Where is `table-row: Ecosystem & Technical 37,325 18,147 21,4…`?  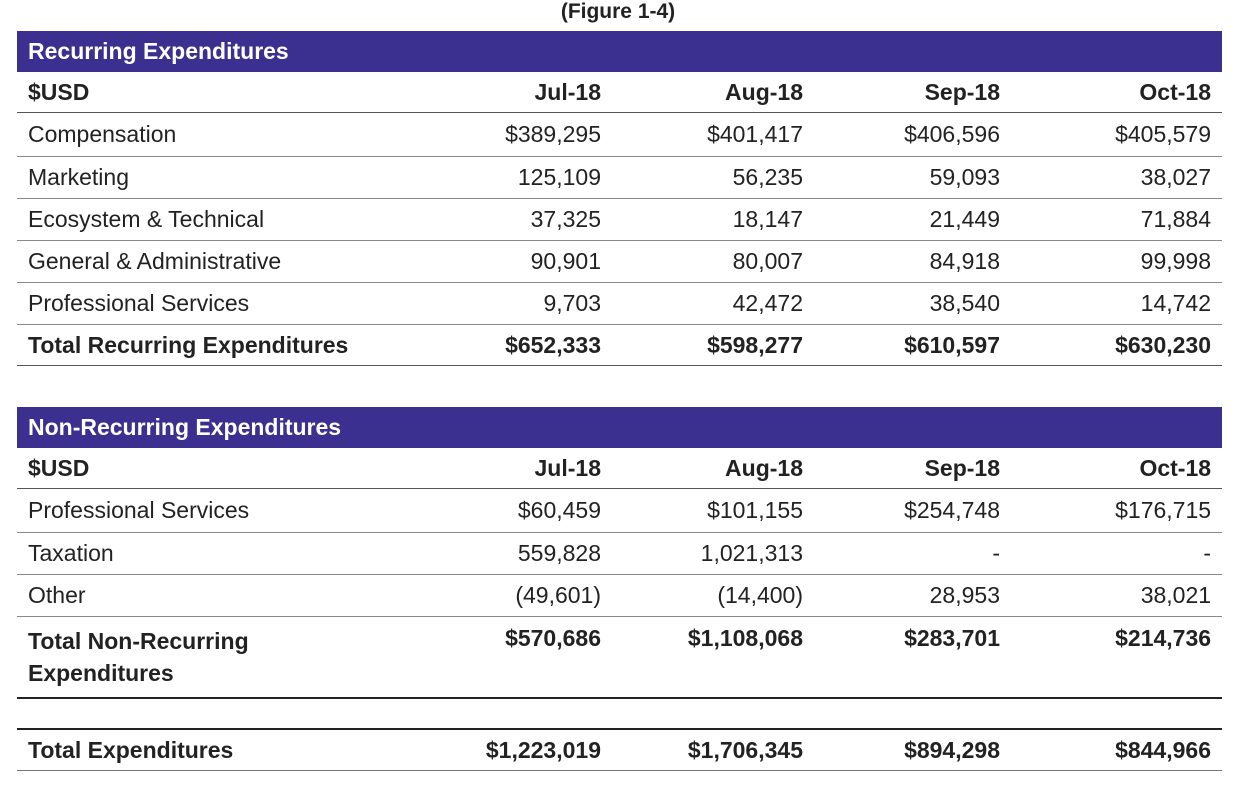
table-row: Ecosystem & Technical 37,325 18,147 21,4… is located at coordinates (620, 219).